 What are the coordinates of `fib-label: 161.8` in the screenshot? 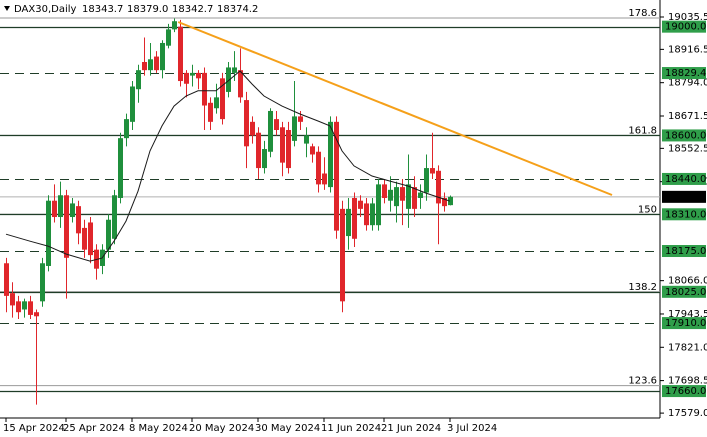 It's located at (642, 130).